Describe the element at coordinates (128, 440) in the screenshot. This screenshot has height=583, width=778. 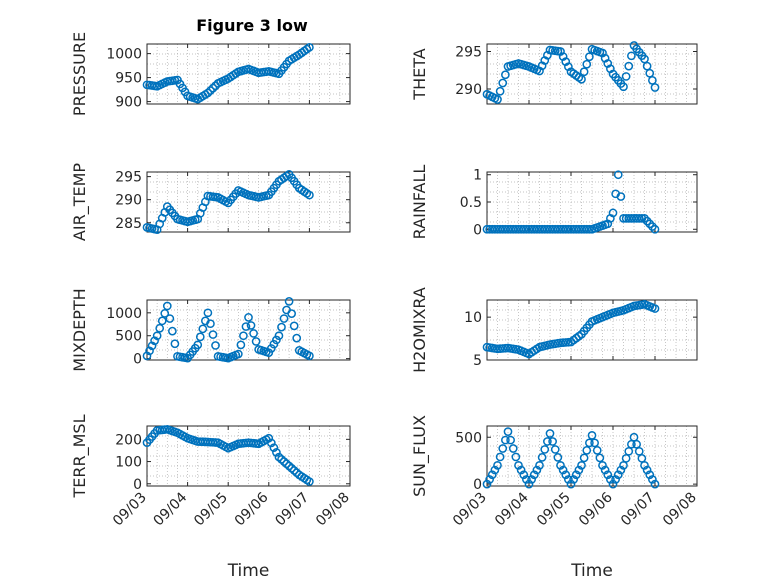
I see `y-tick-label: 200` at that location.